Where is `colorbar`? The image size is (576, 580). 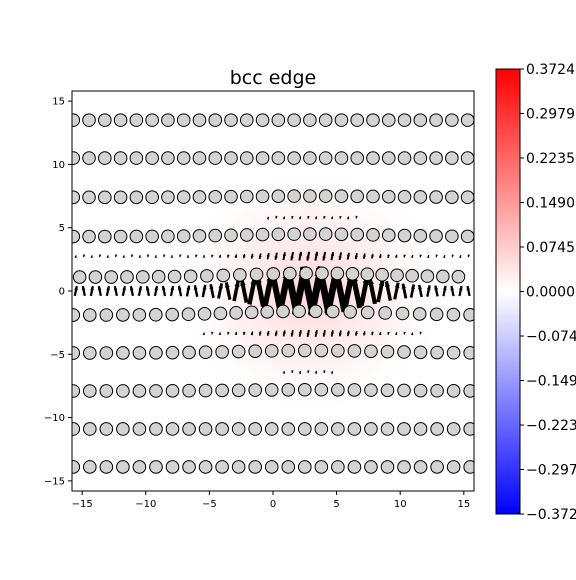 colorbar is located at coordinates (508, 291).